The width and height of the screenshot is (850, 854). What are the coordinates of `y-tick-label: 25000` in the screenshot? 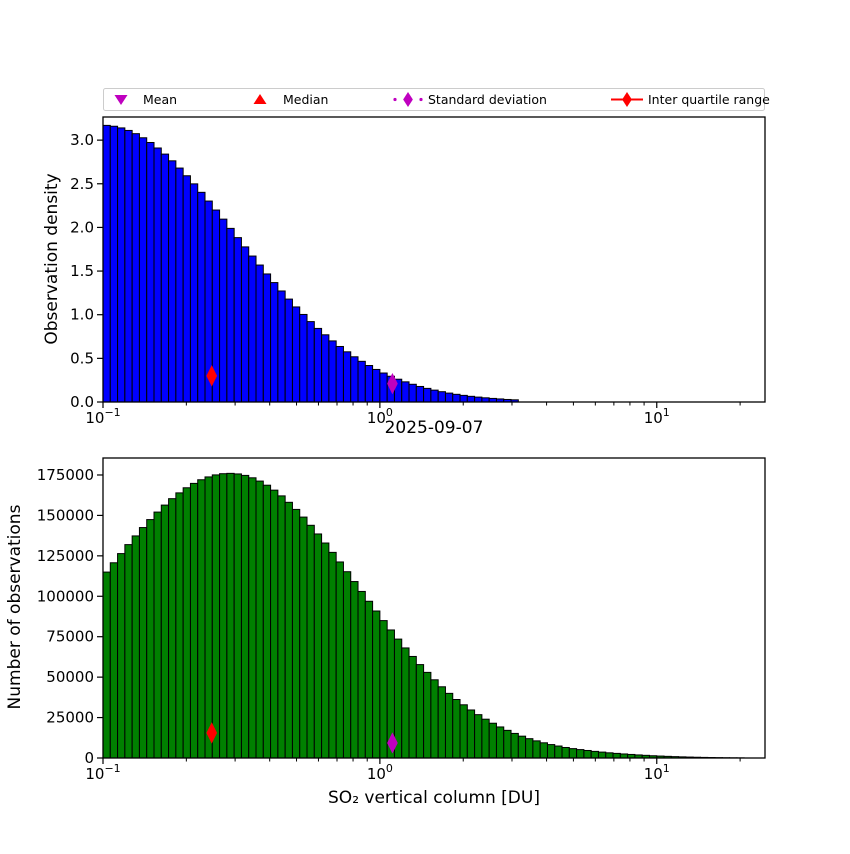 It's located at (70, 718).